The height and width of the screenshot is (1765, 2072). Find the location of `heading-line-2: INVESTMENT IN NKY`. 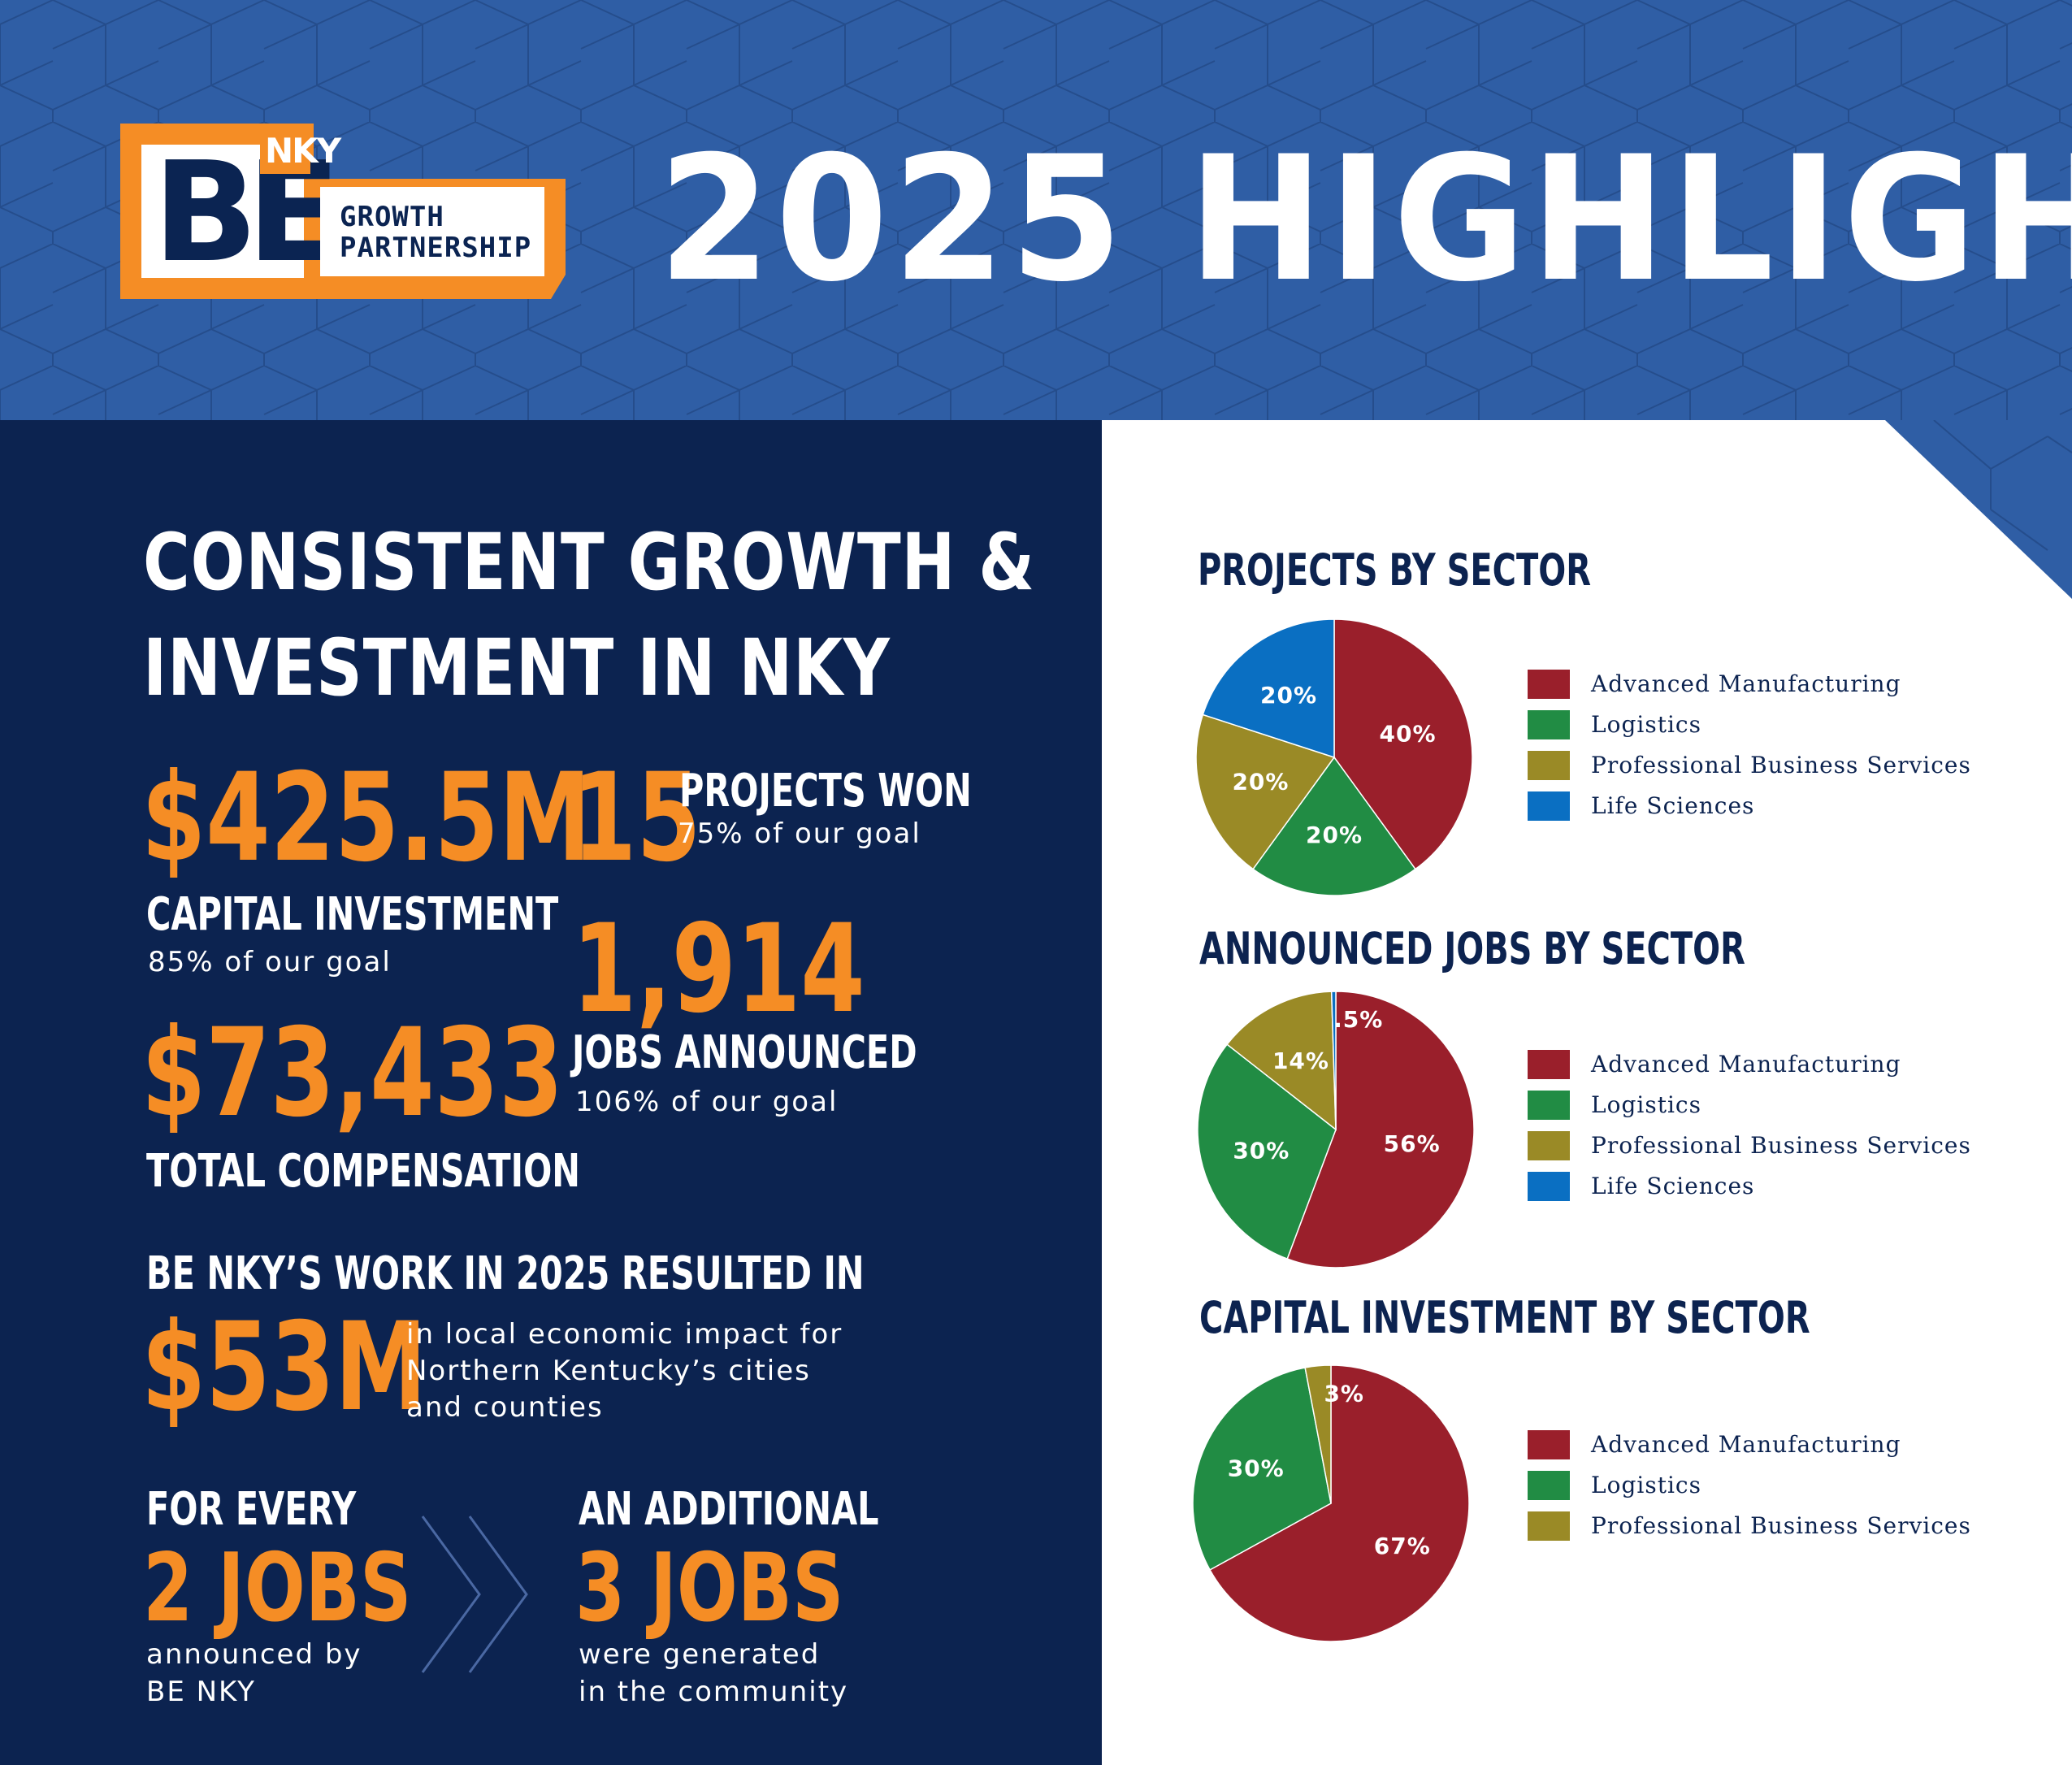

heading-line-2: INVESTMENT IN NKY is located at coordinates (517, 667).